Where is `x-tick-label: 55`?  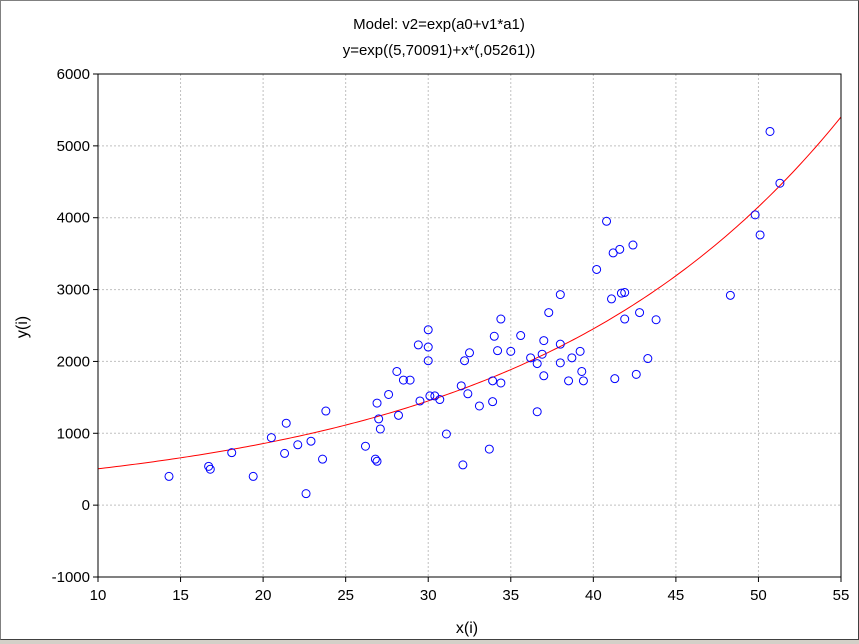 x-tick-label: 55 is located at coordinates (841, 595).